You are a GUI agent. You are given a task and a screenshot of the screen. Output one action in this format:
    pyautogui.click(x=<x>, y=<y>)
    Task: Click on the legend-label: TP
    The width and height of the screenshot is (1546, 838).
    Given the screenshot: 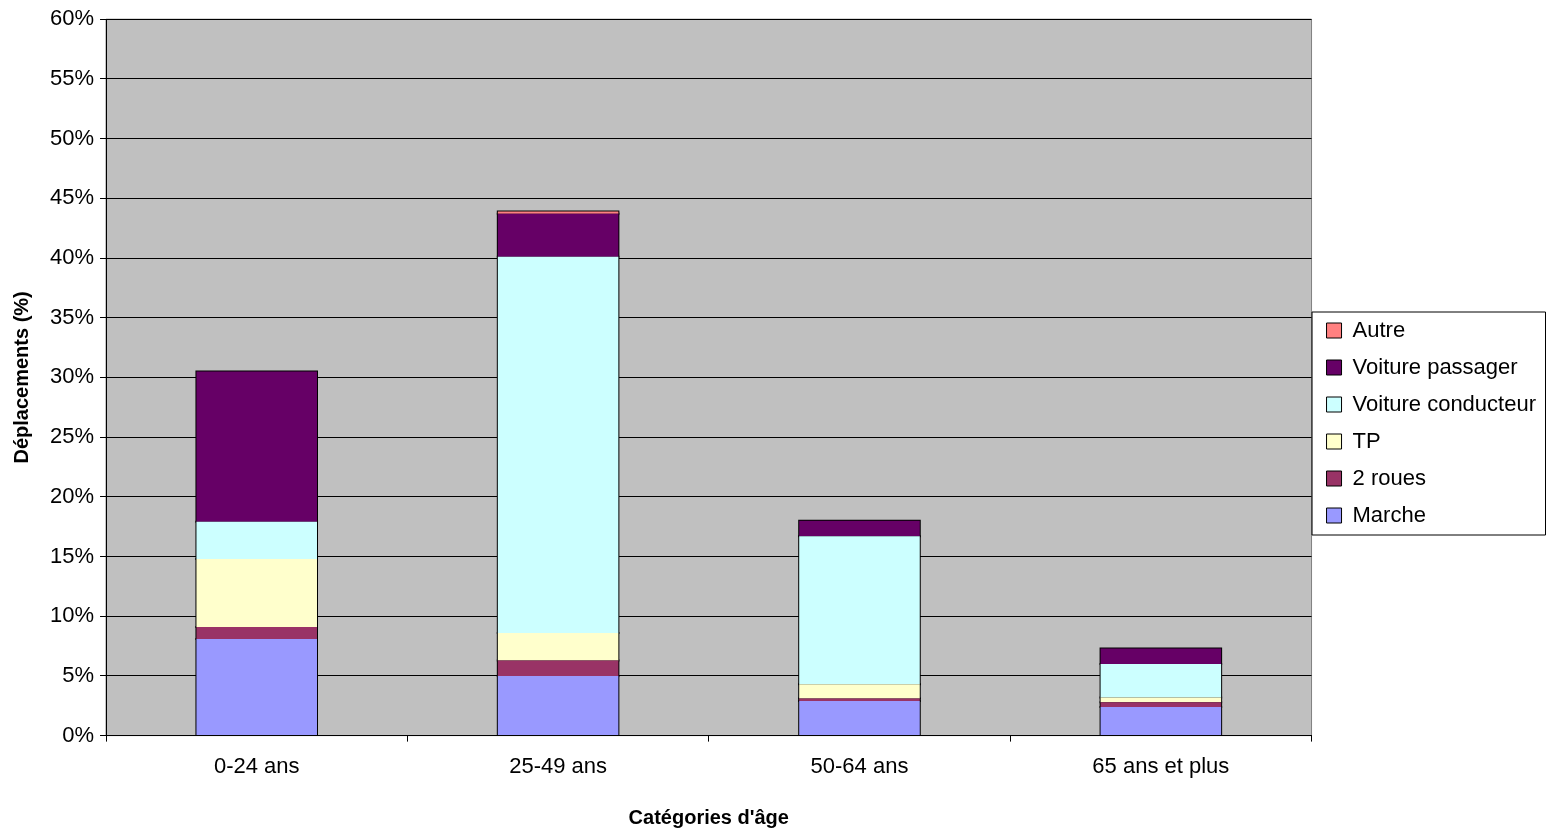 What is the action you would take?
    pyautogui.click(x=1366, y=440)
    